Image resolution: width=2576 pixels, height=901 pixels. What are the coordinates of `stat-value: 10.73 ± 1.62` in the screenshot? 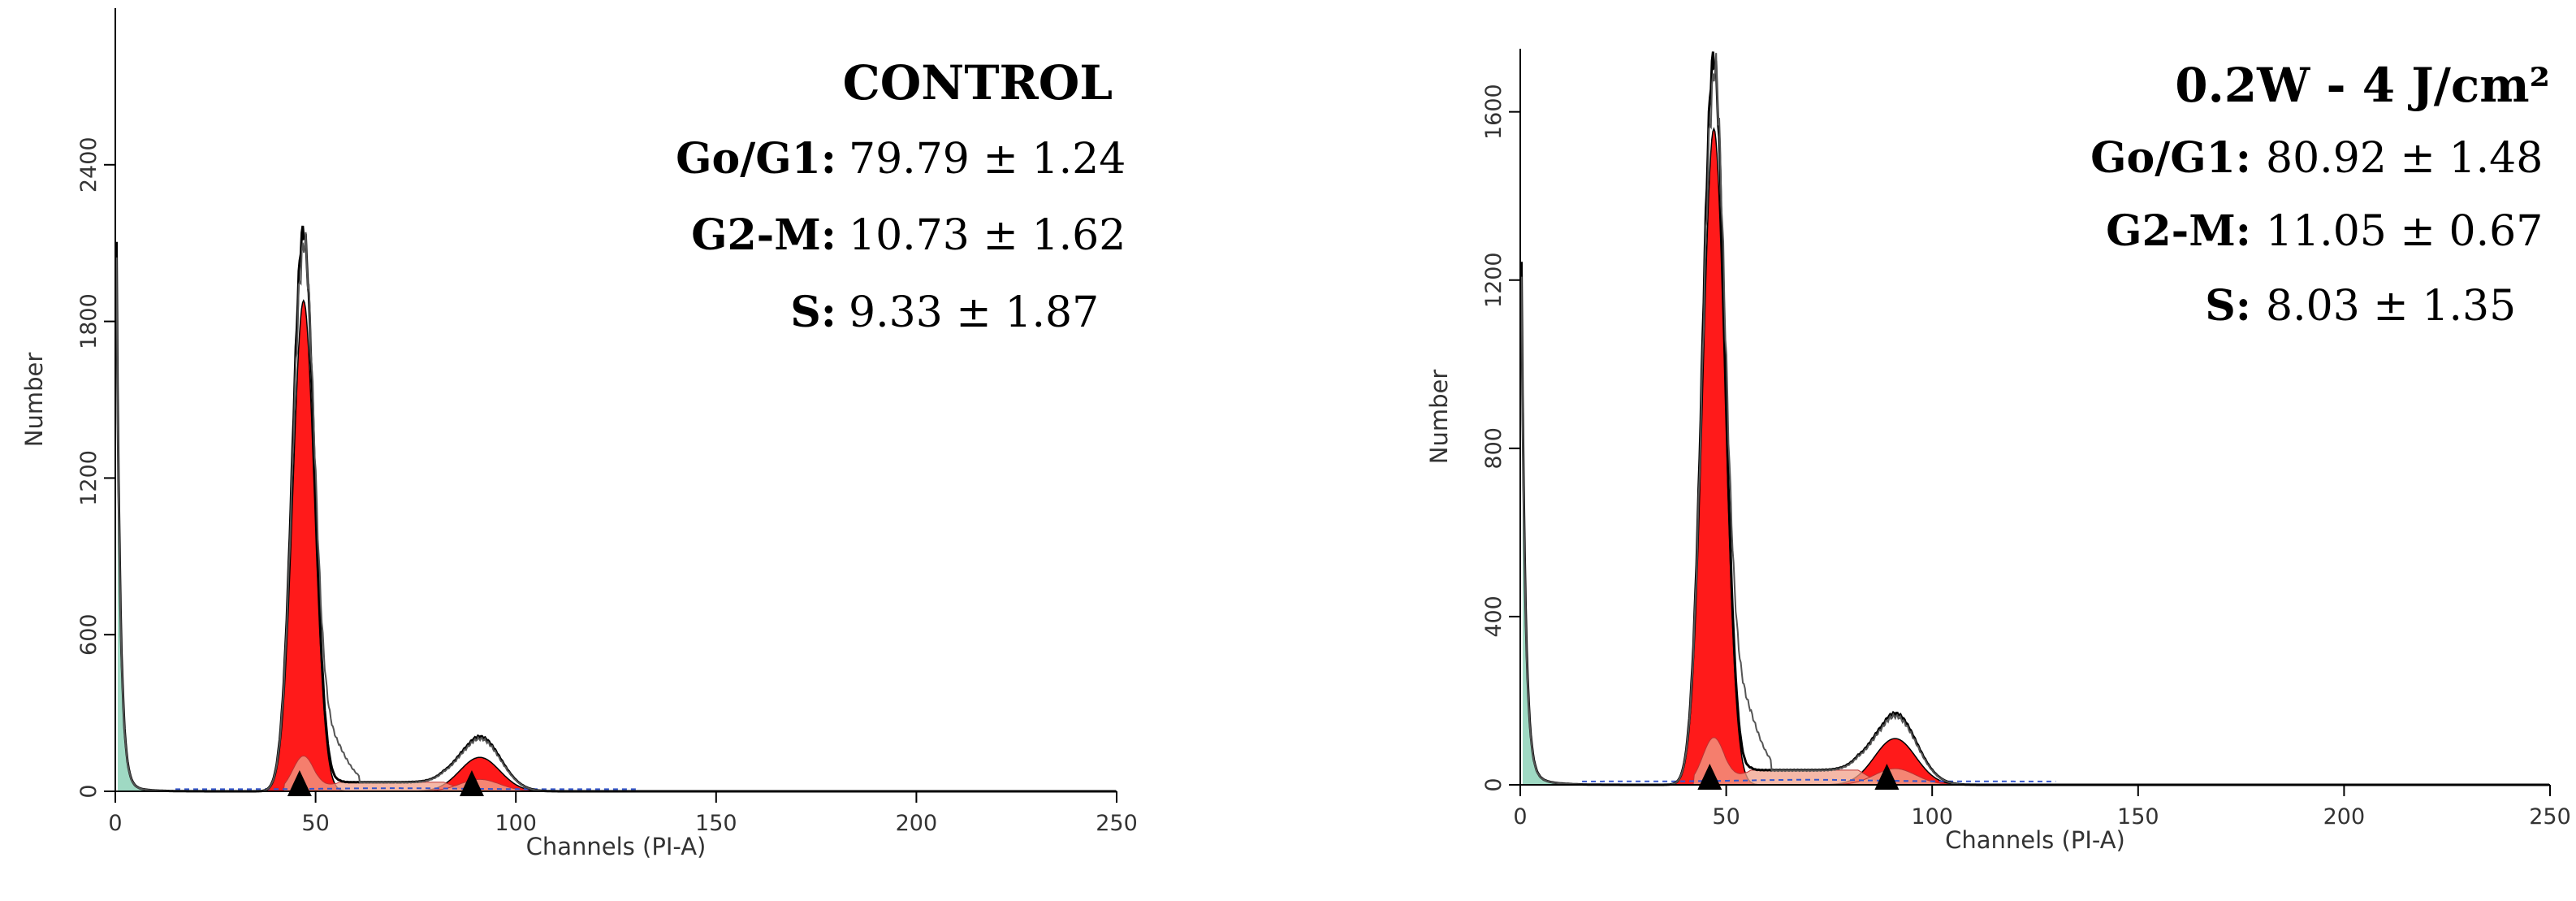 It's located at (988, 235).